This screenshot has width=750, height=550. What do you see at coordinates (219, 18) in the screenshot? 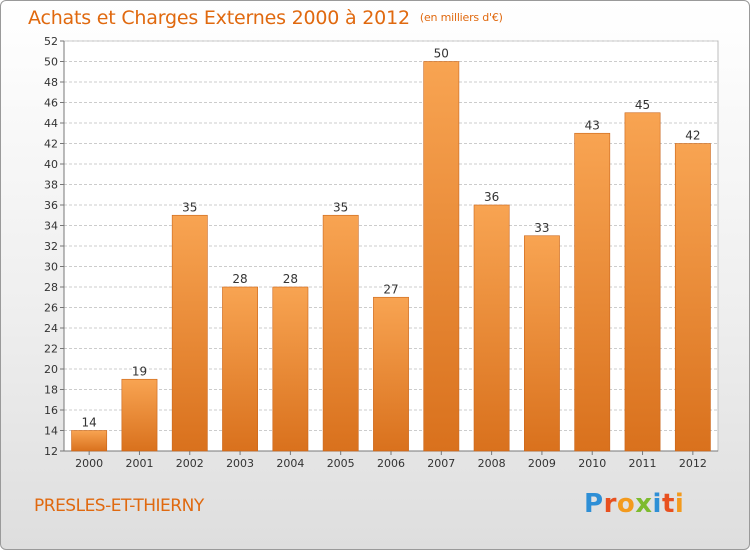
I see `chart-title-text: Achats et Charges Externes 2000 à 2012` at bounding box center [219, 18].